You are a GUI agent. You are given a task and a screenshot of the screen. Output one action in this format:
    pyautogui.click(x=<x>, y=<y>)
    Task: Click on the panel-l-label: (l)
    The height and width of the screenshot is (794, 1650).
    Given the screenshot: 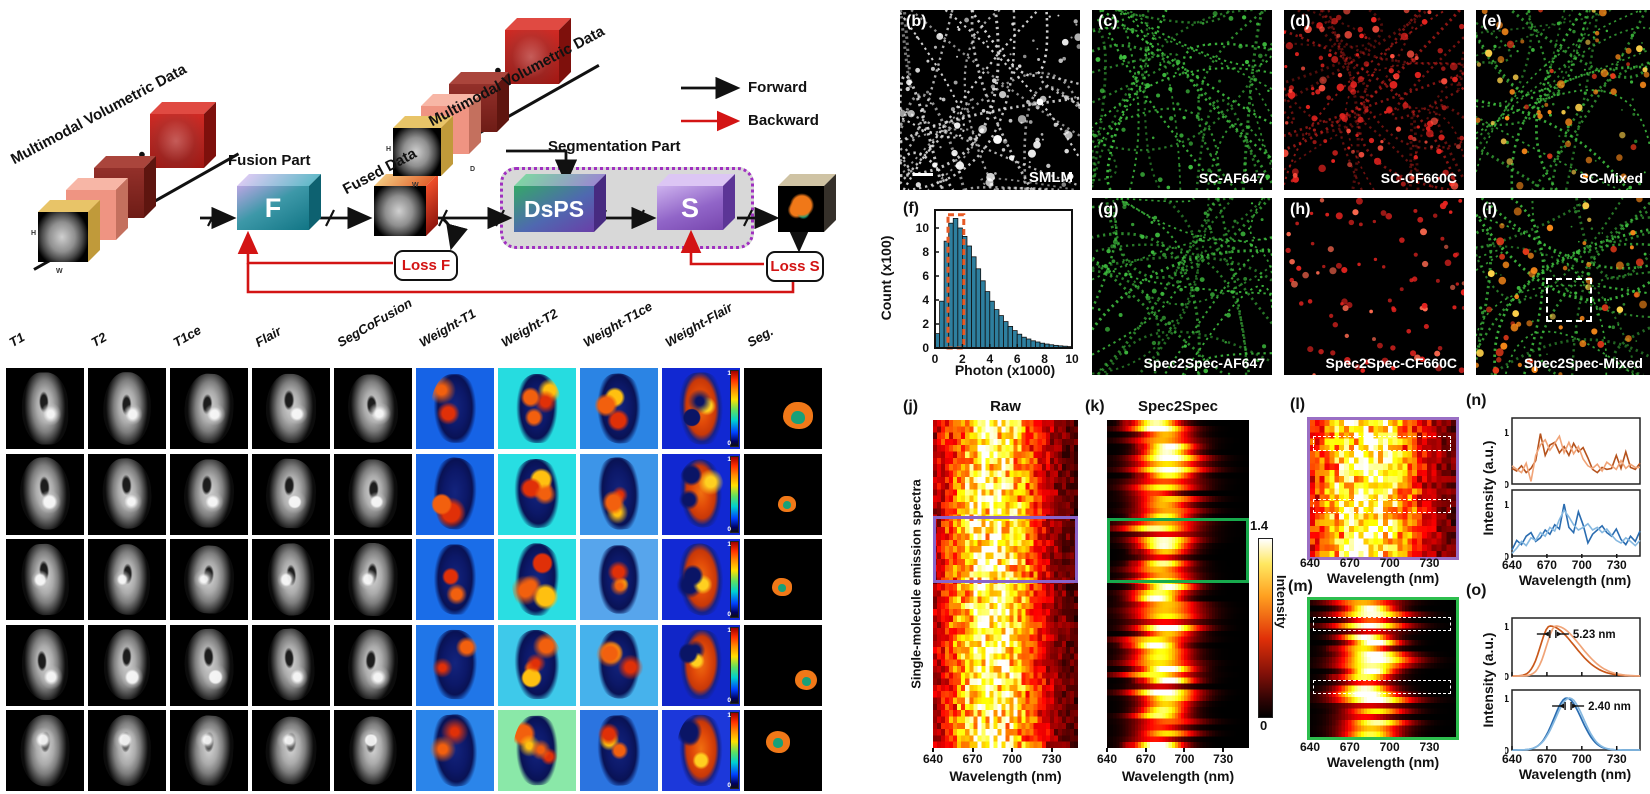 What is the action you would take?
    pyautogui.click(x=1298, y=404)
    